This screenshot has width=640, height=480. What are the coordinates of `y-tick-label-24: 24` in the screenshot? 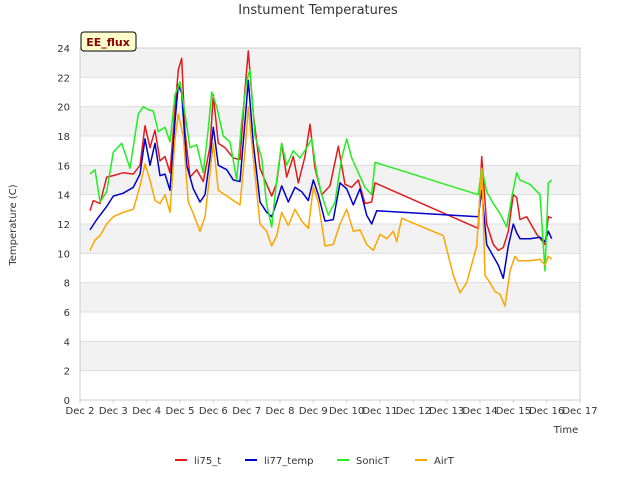 It's located at (63, 49).